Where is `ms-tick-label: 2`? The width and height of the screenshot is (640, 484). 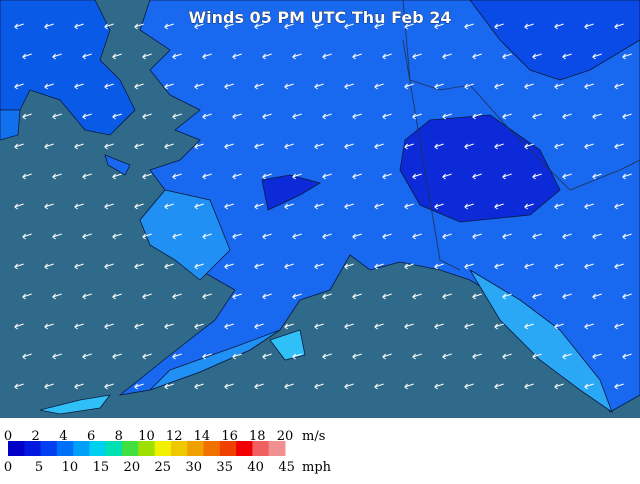 ms-tick-label: 2 is located at coordinates (36, 436).